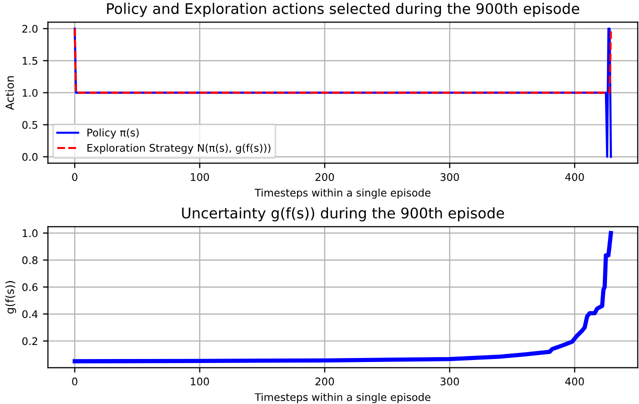 Image resolution: width=639 pixels, height=404 pixels. Describe the element at coordinates (30, 287) in the screenshot. I see `y-tick-label: 0.6` at that location.